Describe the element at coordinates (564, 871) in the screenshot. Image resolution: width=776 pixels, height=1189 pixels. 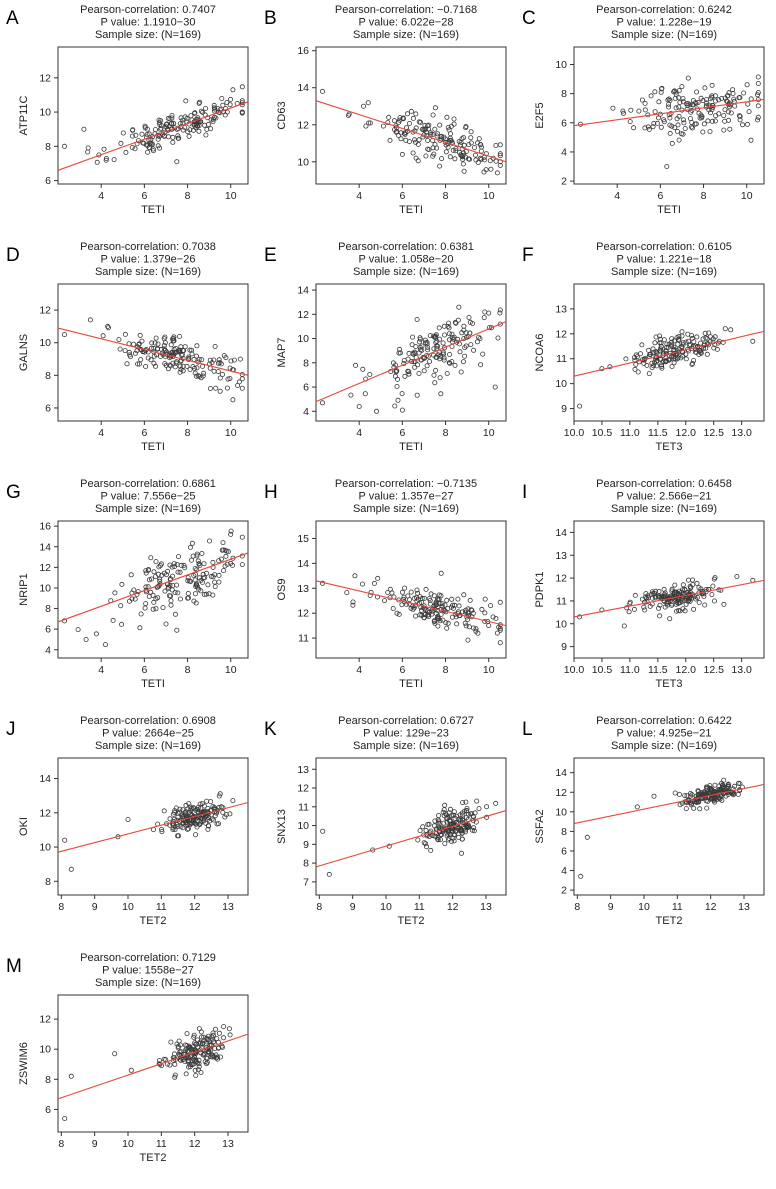
I see `y-tick-label: 4` at that location.